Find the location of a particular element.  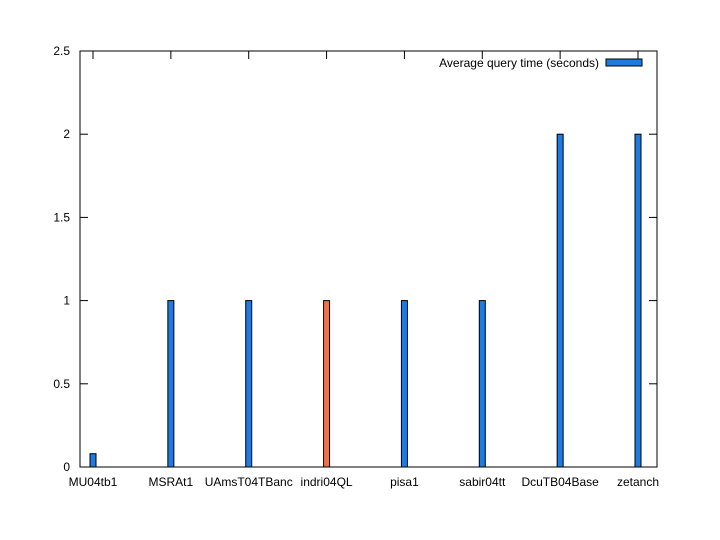

x-tick-label: MSRAt1 is located at coordinates (171, 482).